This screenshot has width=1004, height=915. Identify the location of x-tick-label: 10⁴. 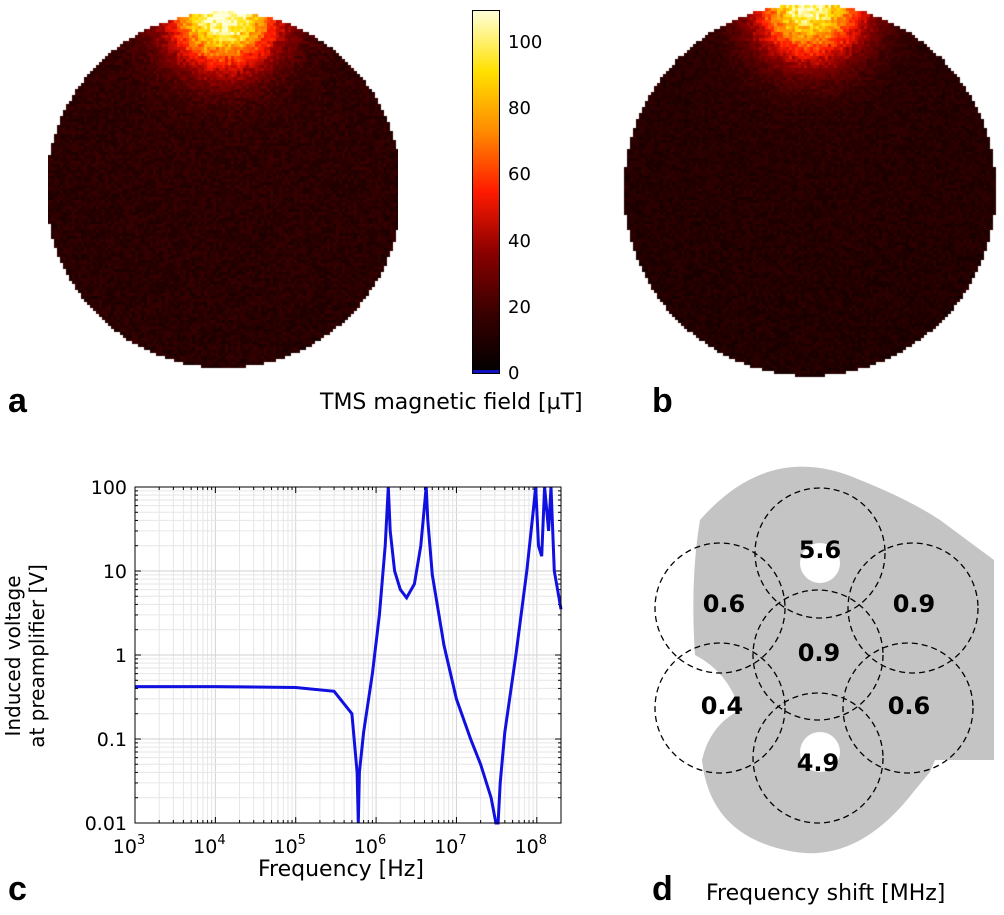
(209, 845).